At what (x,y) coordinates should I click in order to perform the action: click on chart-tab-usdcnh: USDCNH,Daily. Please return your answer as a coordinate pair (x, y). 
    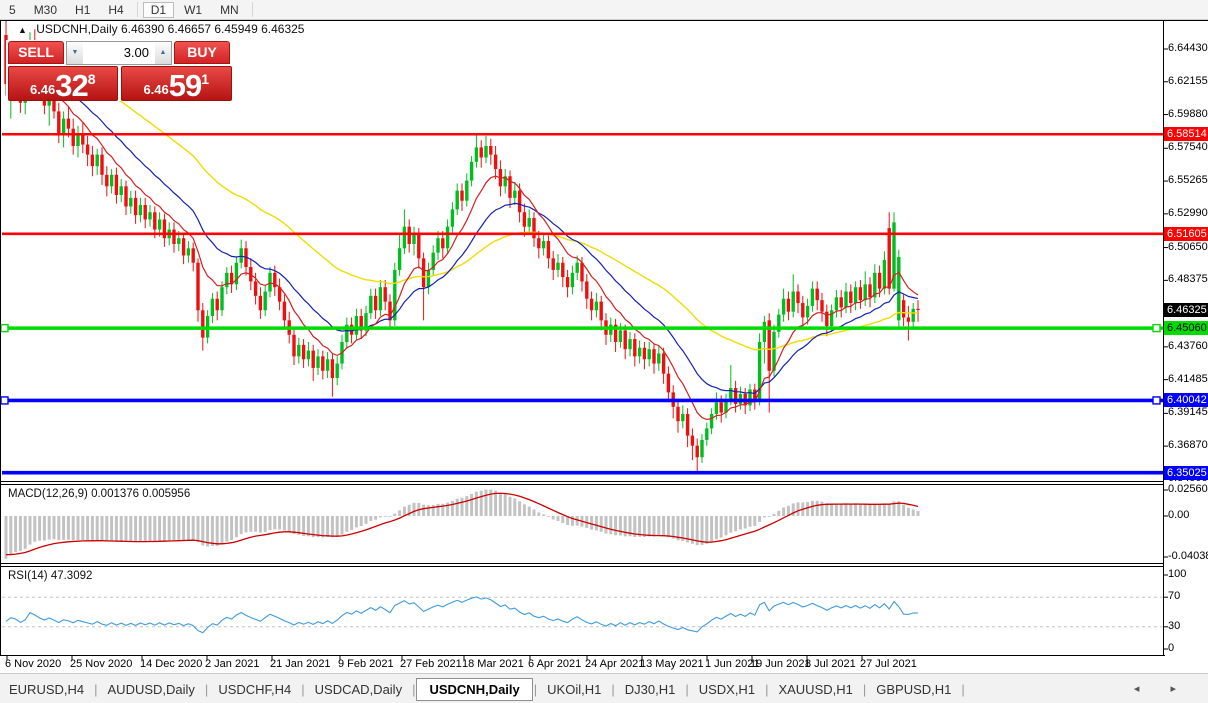
    Looking at the image, I should click on (474, 689).